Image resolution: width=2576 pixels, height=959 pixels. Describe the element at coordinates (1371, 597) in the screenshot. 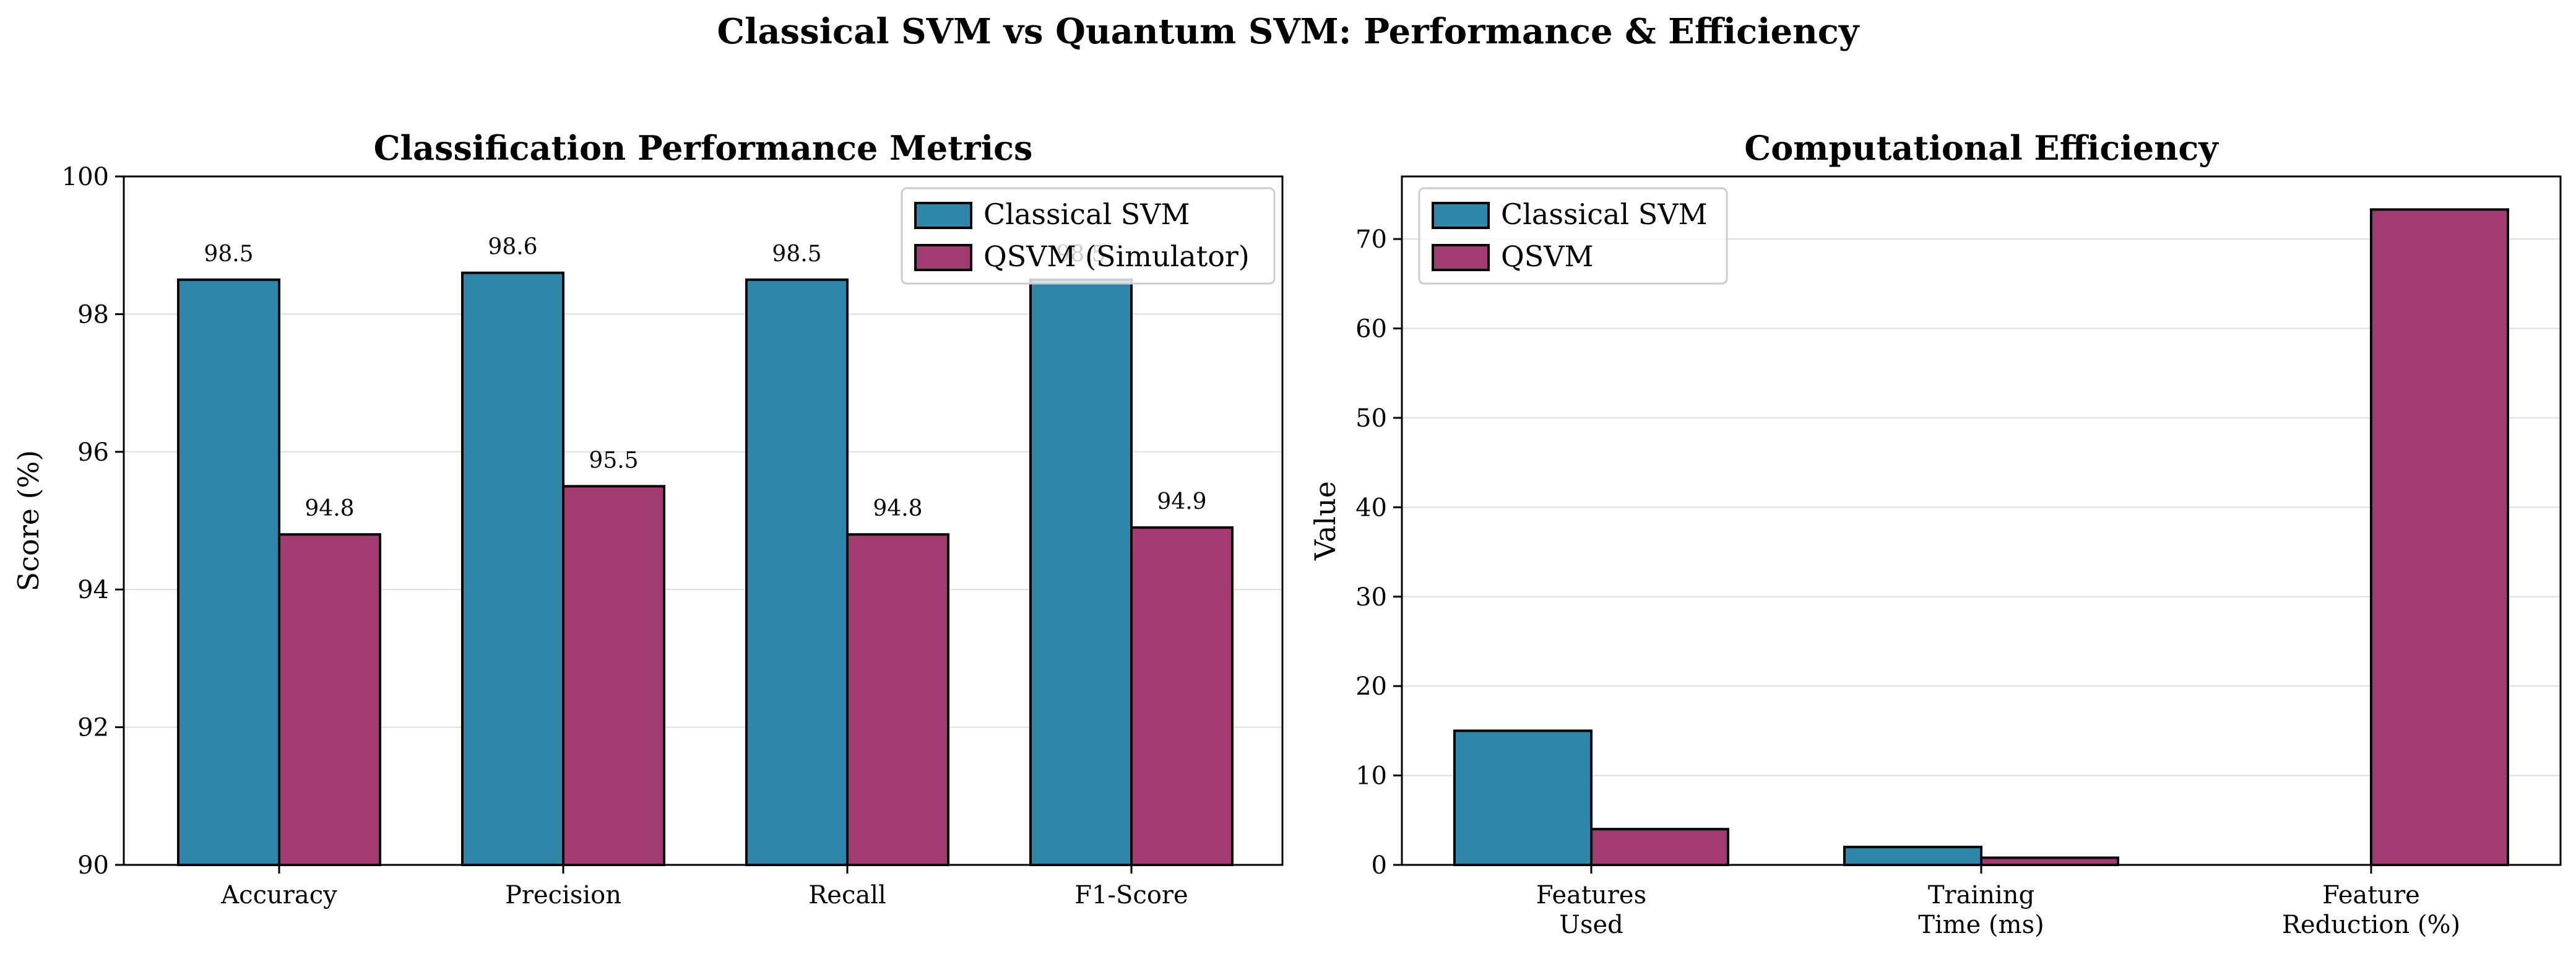

I see `y-tick-label: 30` at that location.